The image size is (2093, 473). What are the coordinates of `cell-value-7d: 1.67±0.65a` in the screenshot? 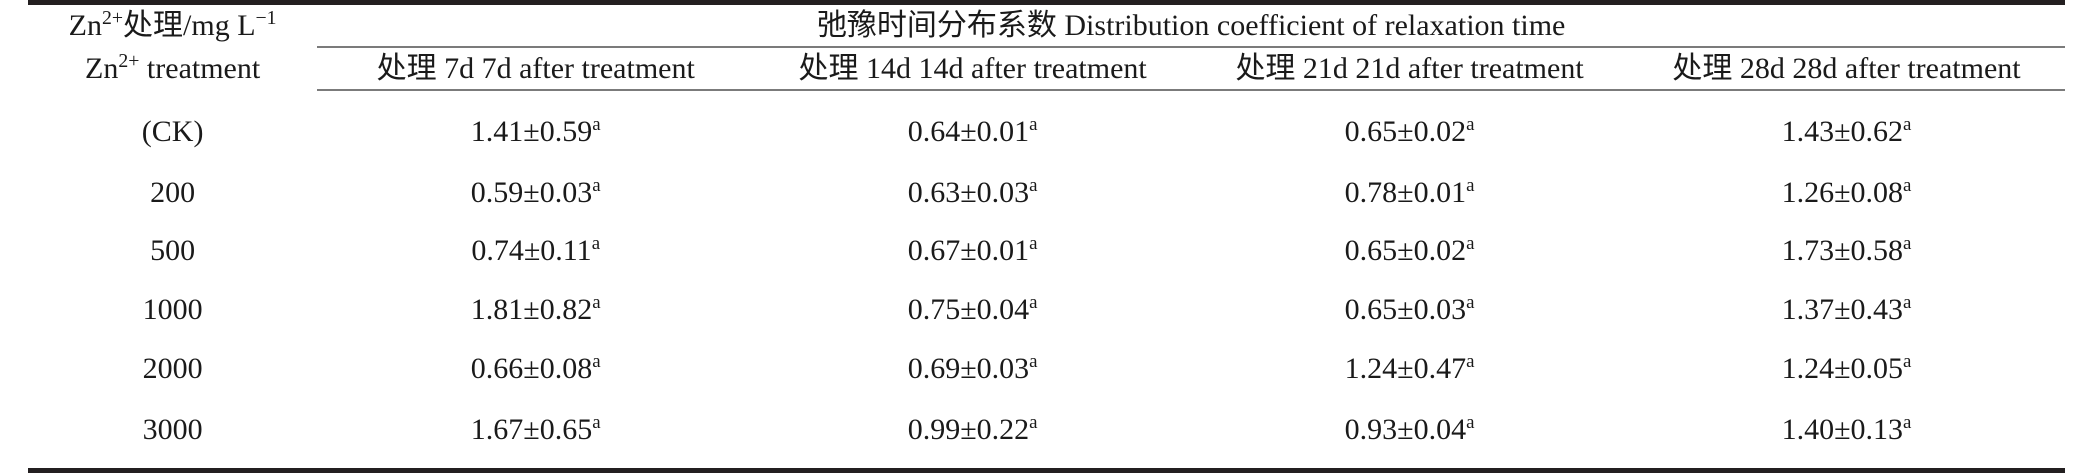 It's located at (536, 435).